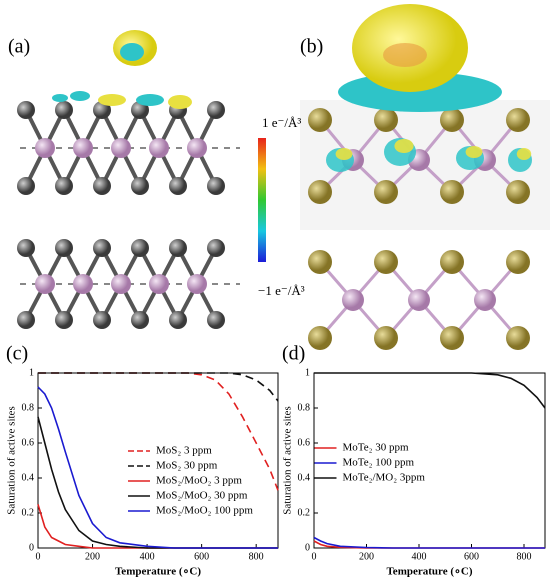  Describe the element at coordinates (187, 466) in the screenshot. I see `legend-label: MoS₂ 30 ppm` at that location.